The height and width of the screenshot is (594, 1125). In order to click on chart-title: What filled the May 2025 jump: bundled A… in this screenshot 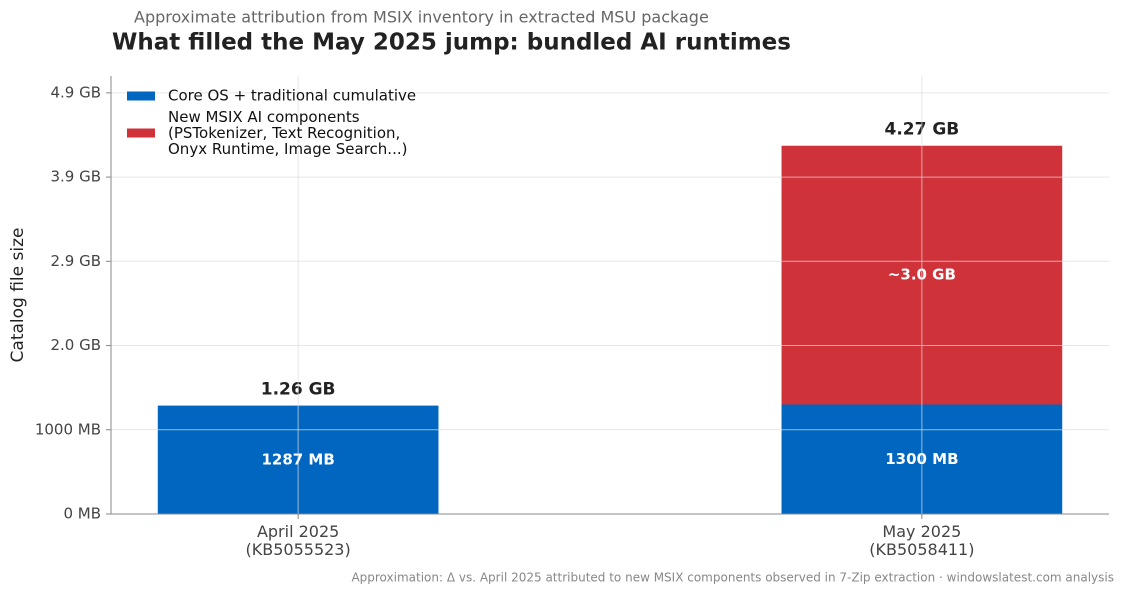, I will do `click(451, 43)`.